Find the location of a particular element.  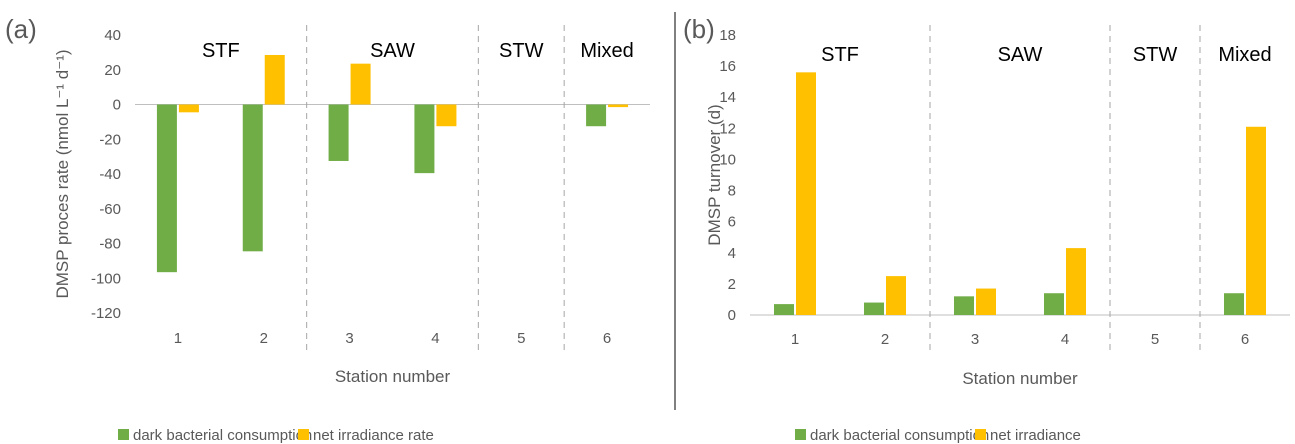

y-tick-label: 18 is located at coordinates (727, 35).